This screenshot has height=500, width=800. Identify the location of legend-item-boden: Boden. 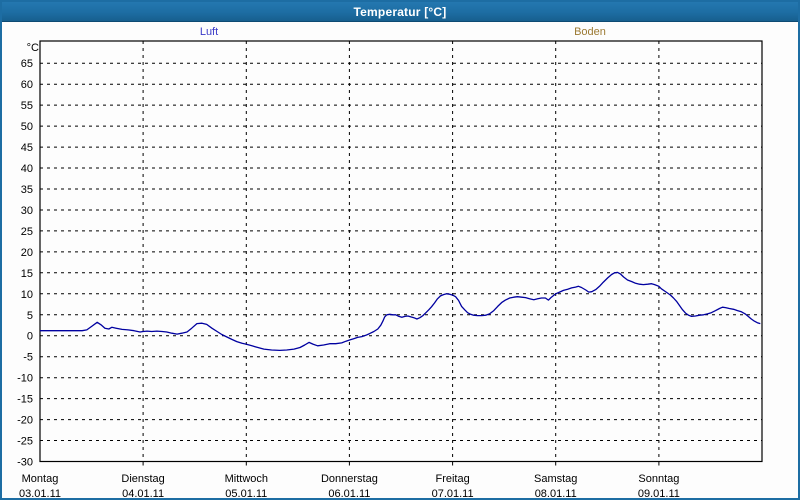
(590, 32).